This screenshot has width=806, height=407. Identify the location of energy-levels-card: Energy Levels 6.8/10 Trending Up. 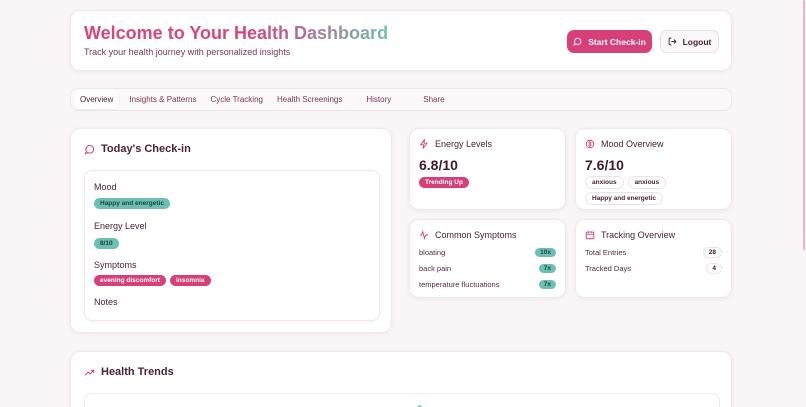
(487, 169).